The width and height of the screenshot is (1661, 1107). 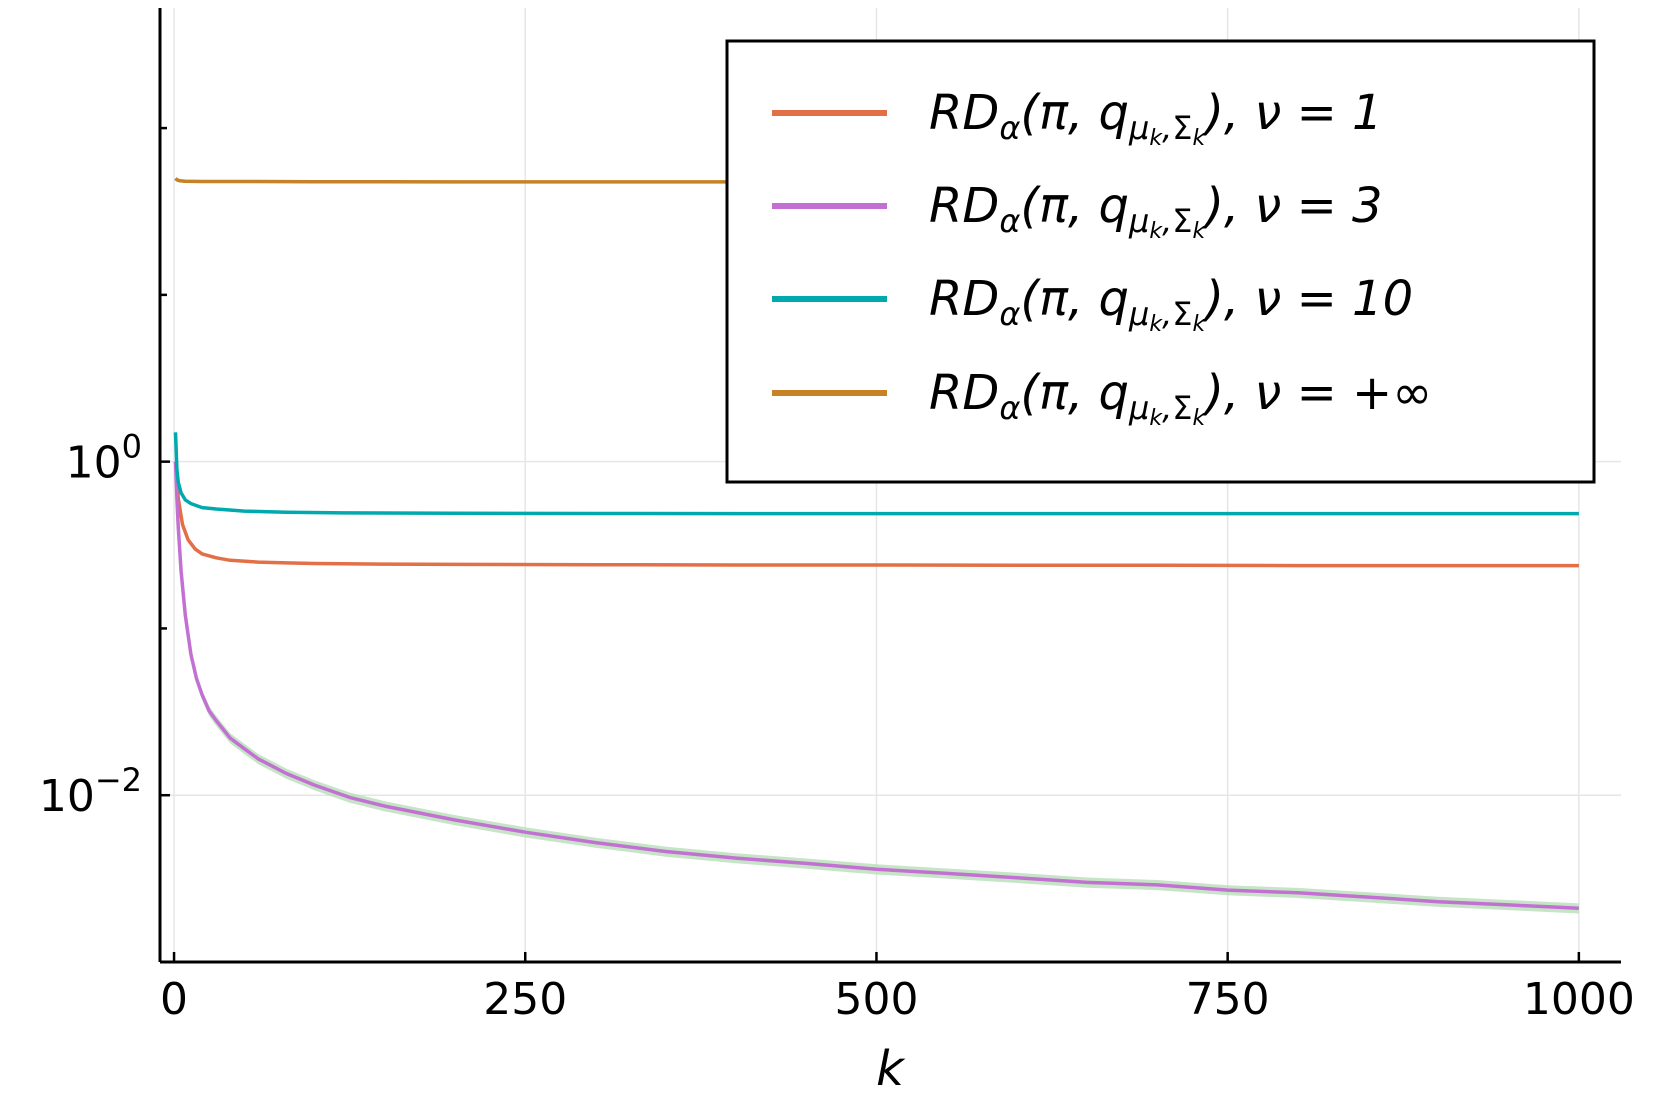 I want to click on y-tick-label: 10⁰, so click(x=104, y=458).